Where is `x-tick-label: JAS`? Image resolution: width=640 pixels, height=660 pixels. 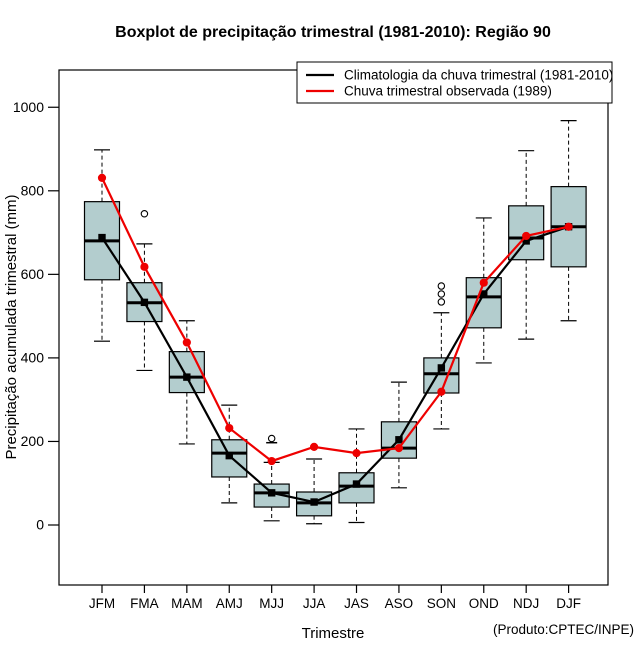 x-tick-label: JAS is located at coordinates (356, 603).